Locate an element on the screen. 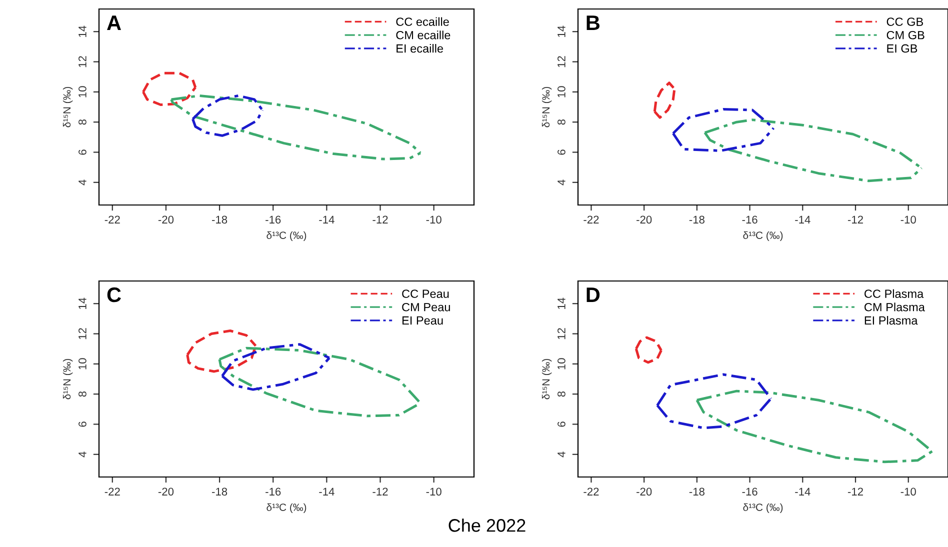 The image size is (948, 547). legend-label: CC ecaille is located at coordinates (422, 21).